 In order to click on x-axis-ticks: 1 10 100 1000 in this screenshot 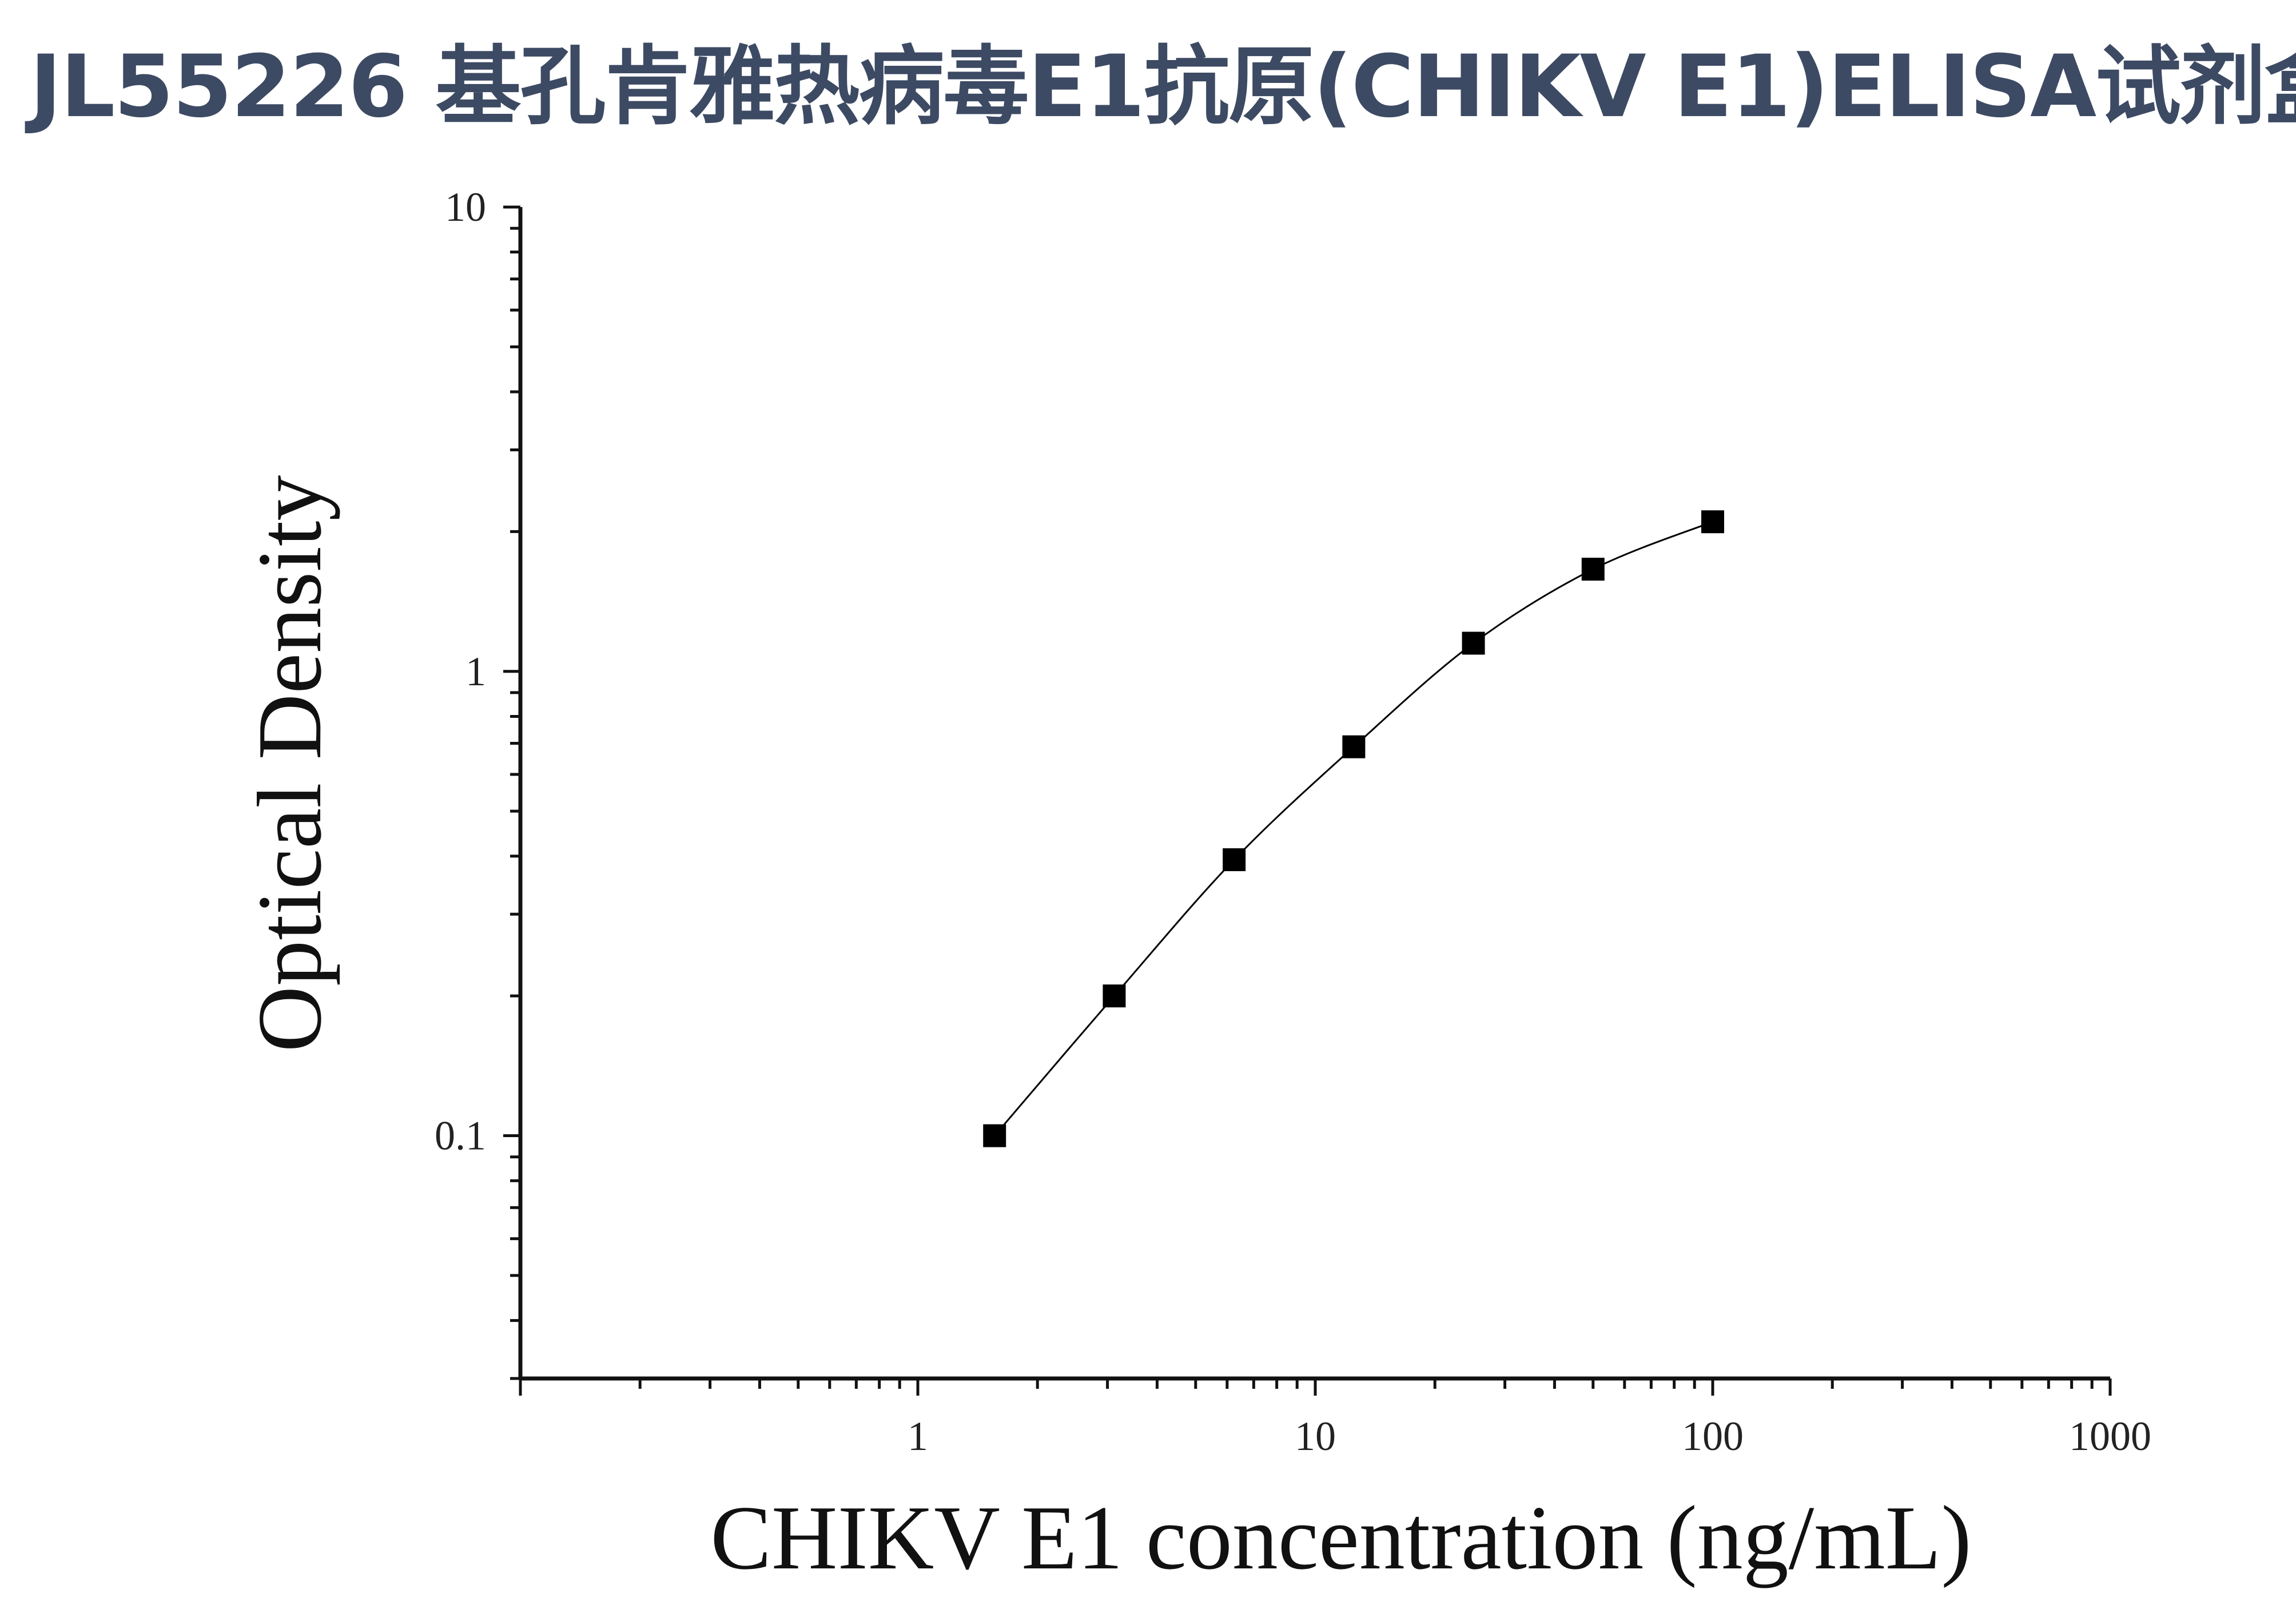, I will do `click(1335, 1418)`.